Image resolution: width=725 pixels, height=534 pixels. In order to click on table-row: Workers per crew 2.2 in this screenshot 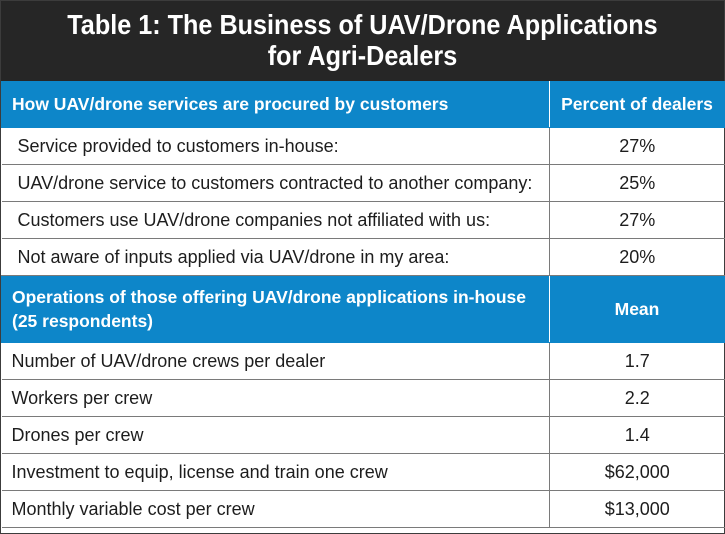, I will do `click(363, 398)`.